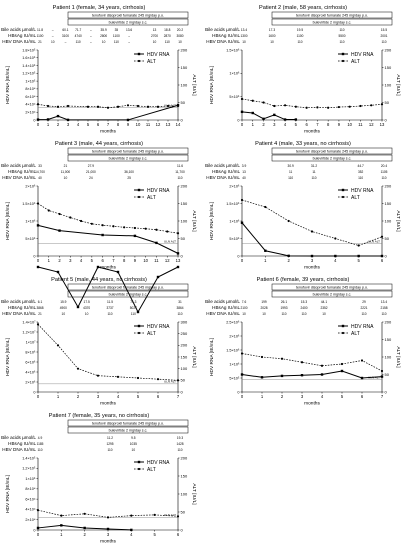 This screenshot has height=550, width=402. Describe the element at coordinates (108, 218) in the screenshot. I see `alt-series-line` at that location.